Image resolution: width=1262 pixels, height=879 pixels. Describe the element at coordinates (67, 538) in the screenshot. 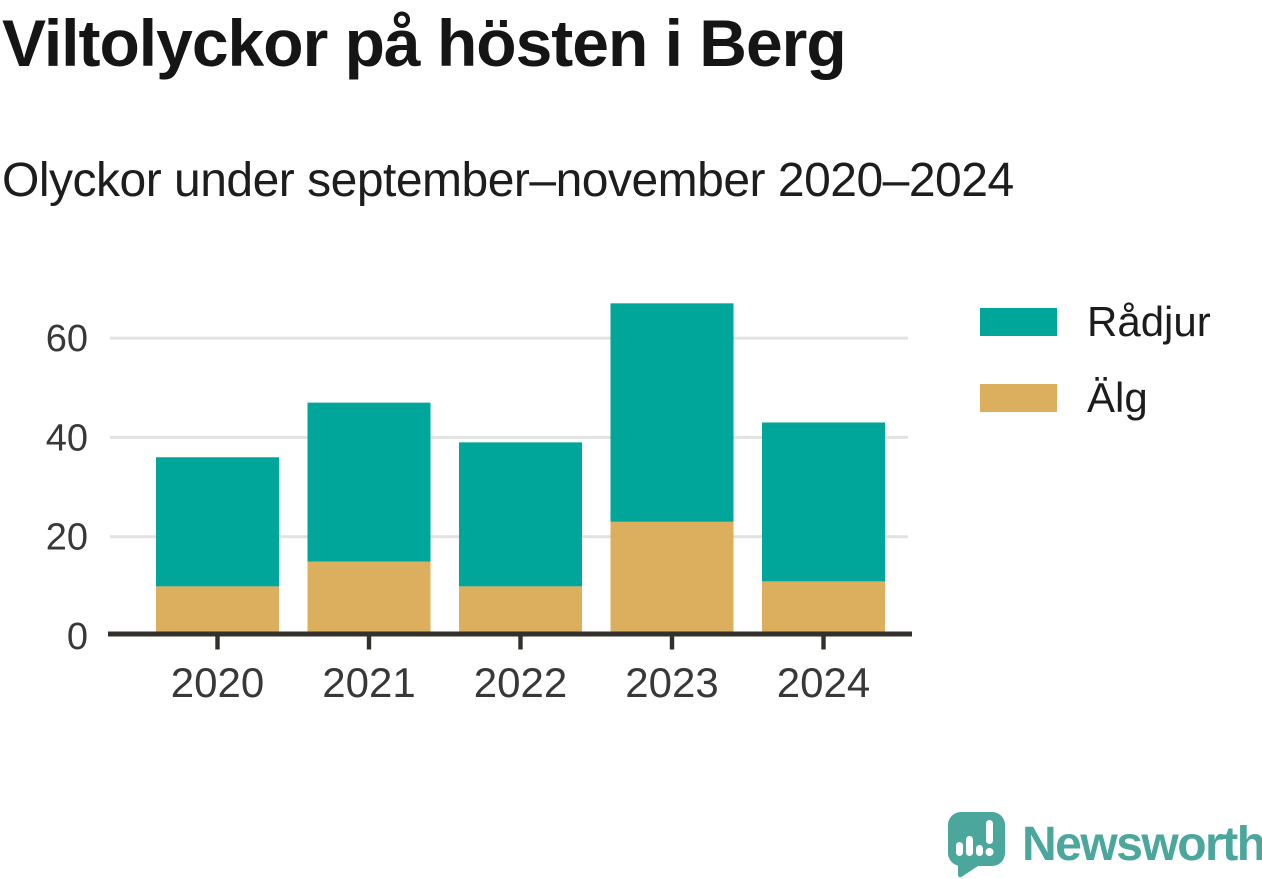

I see `y-tick-label: 20` at that location.